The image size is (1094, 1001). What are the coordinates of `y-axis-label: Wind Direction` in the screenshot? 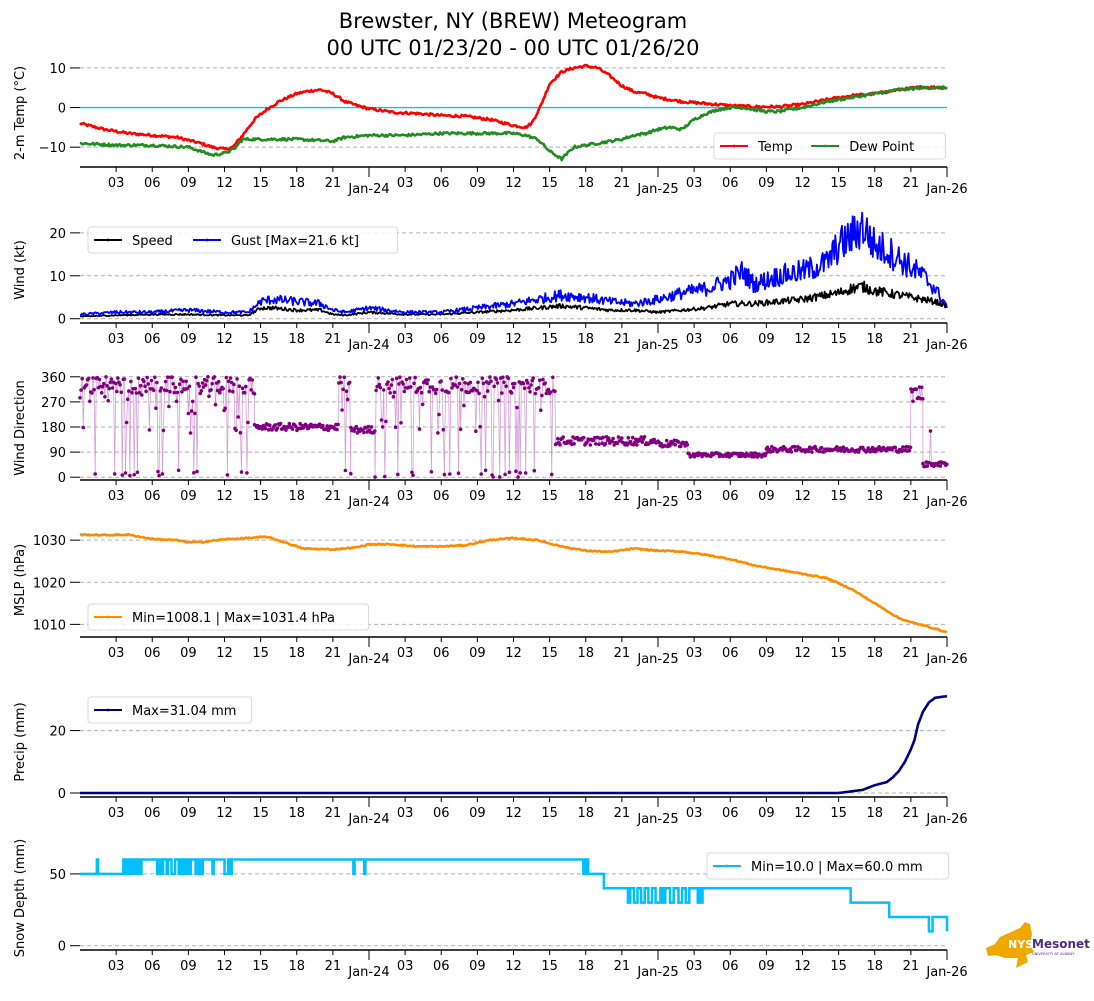 It's located at (20, 428).